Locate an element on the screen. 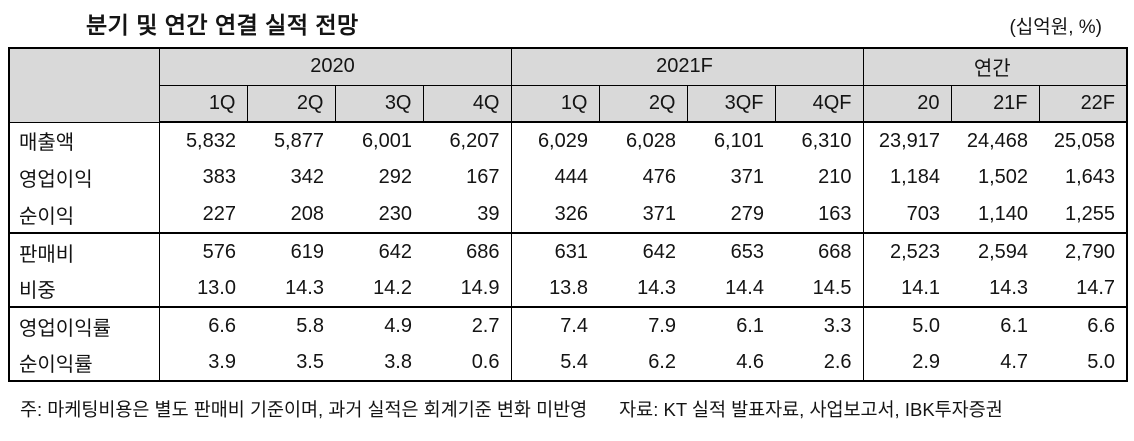  data-cell: 631 is located at coordinates (554, 251).